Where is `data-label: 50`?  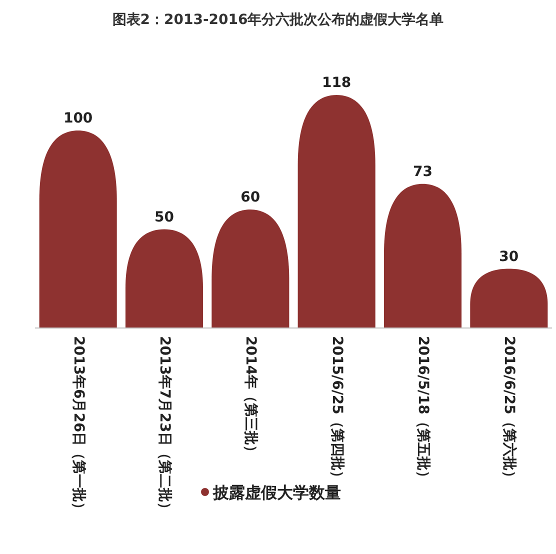 data-label: 50 is located at coordinates (164, 217).